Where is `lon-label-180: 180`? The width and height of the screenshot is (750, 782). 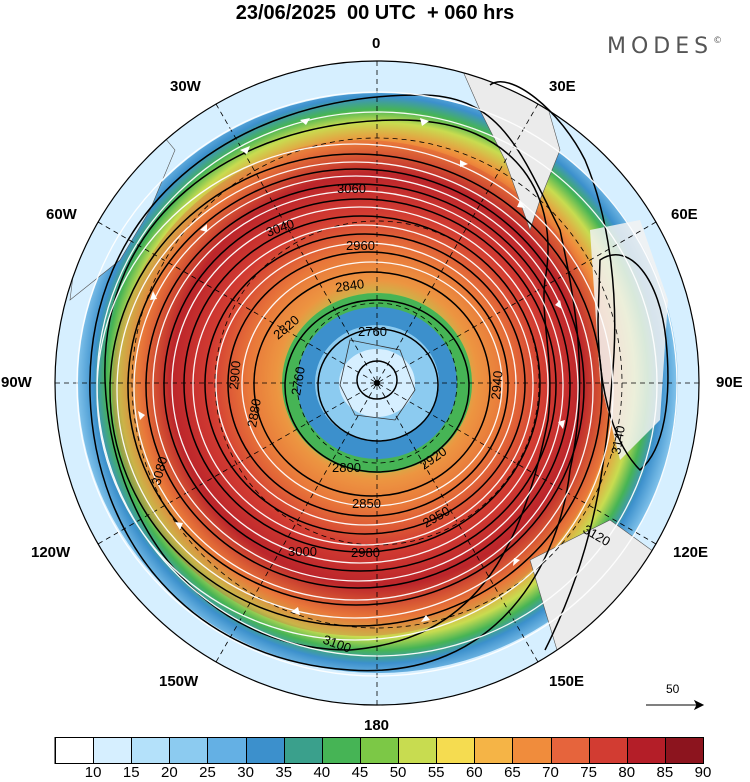
lon-label-180: 180 is located at coordinates (377, 725).